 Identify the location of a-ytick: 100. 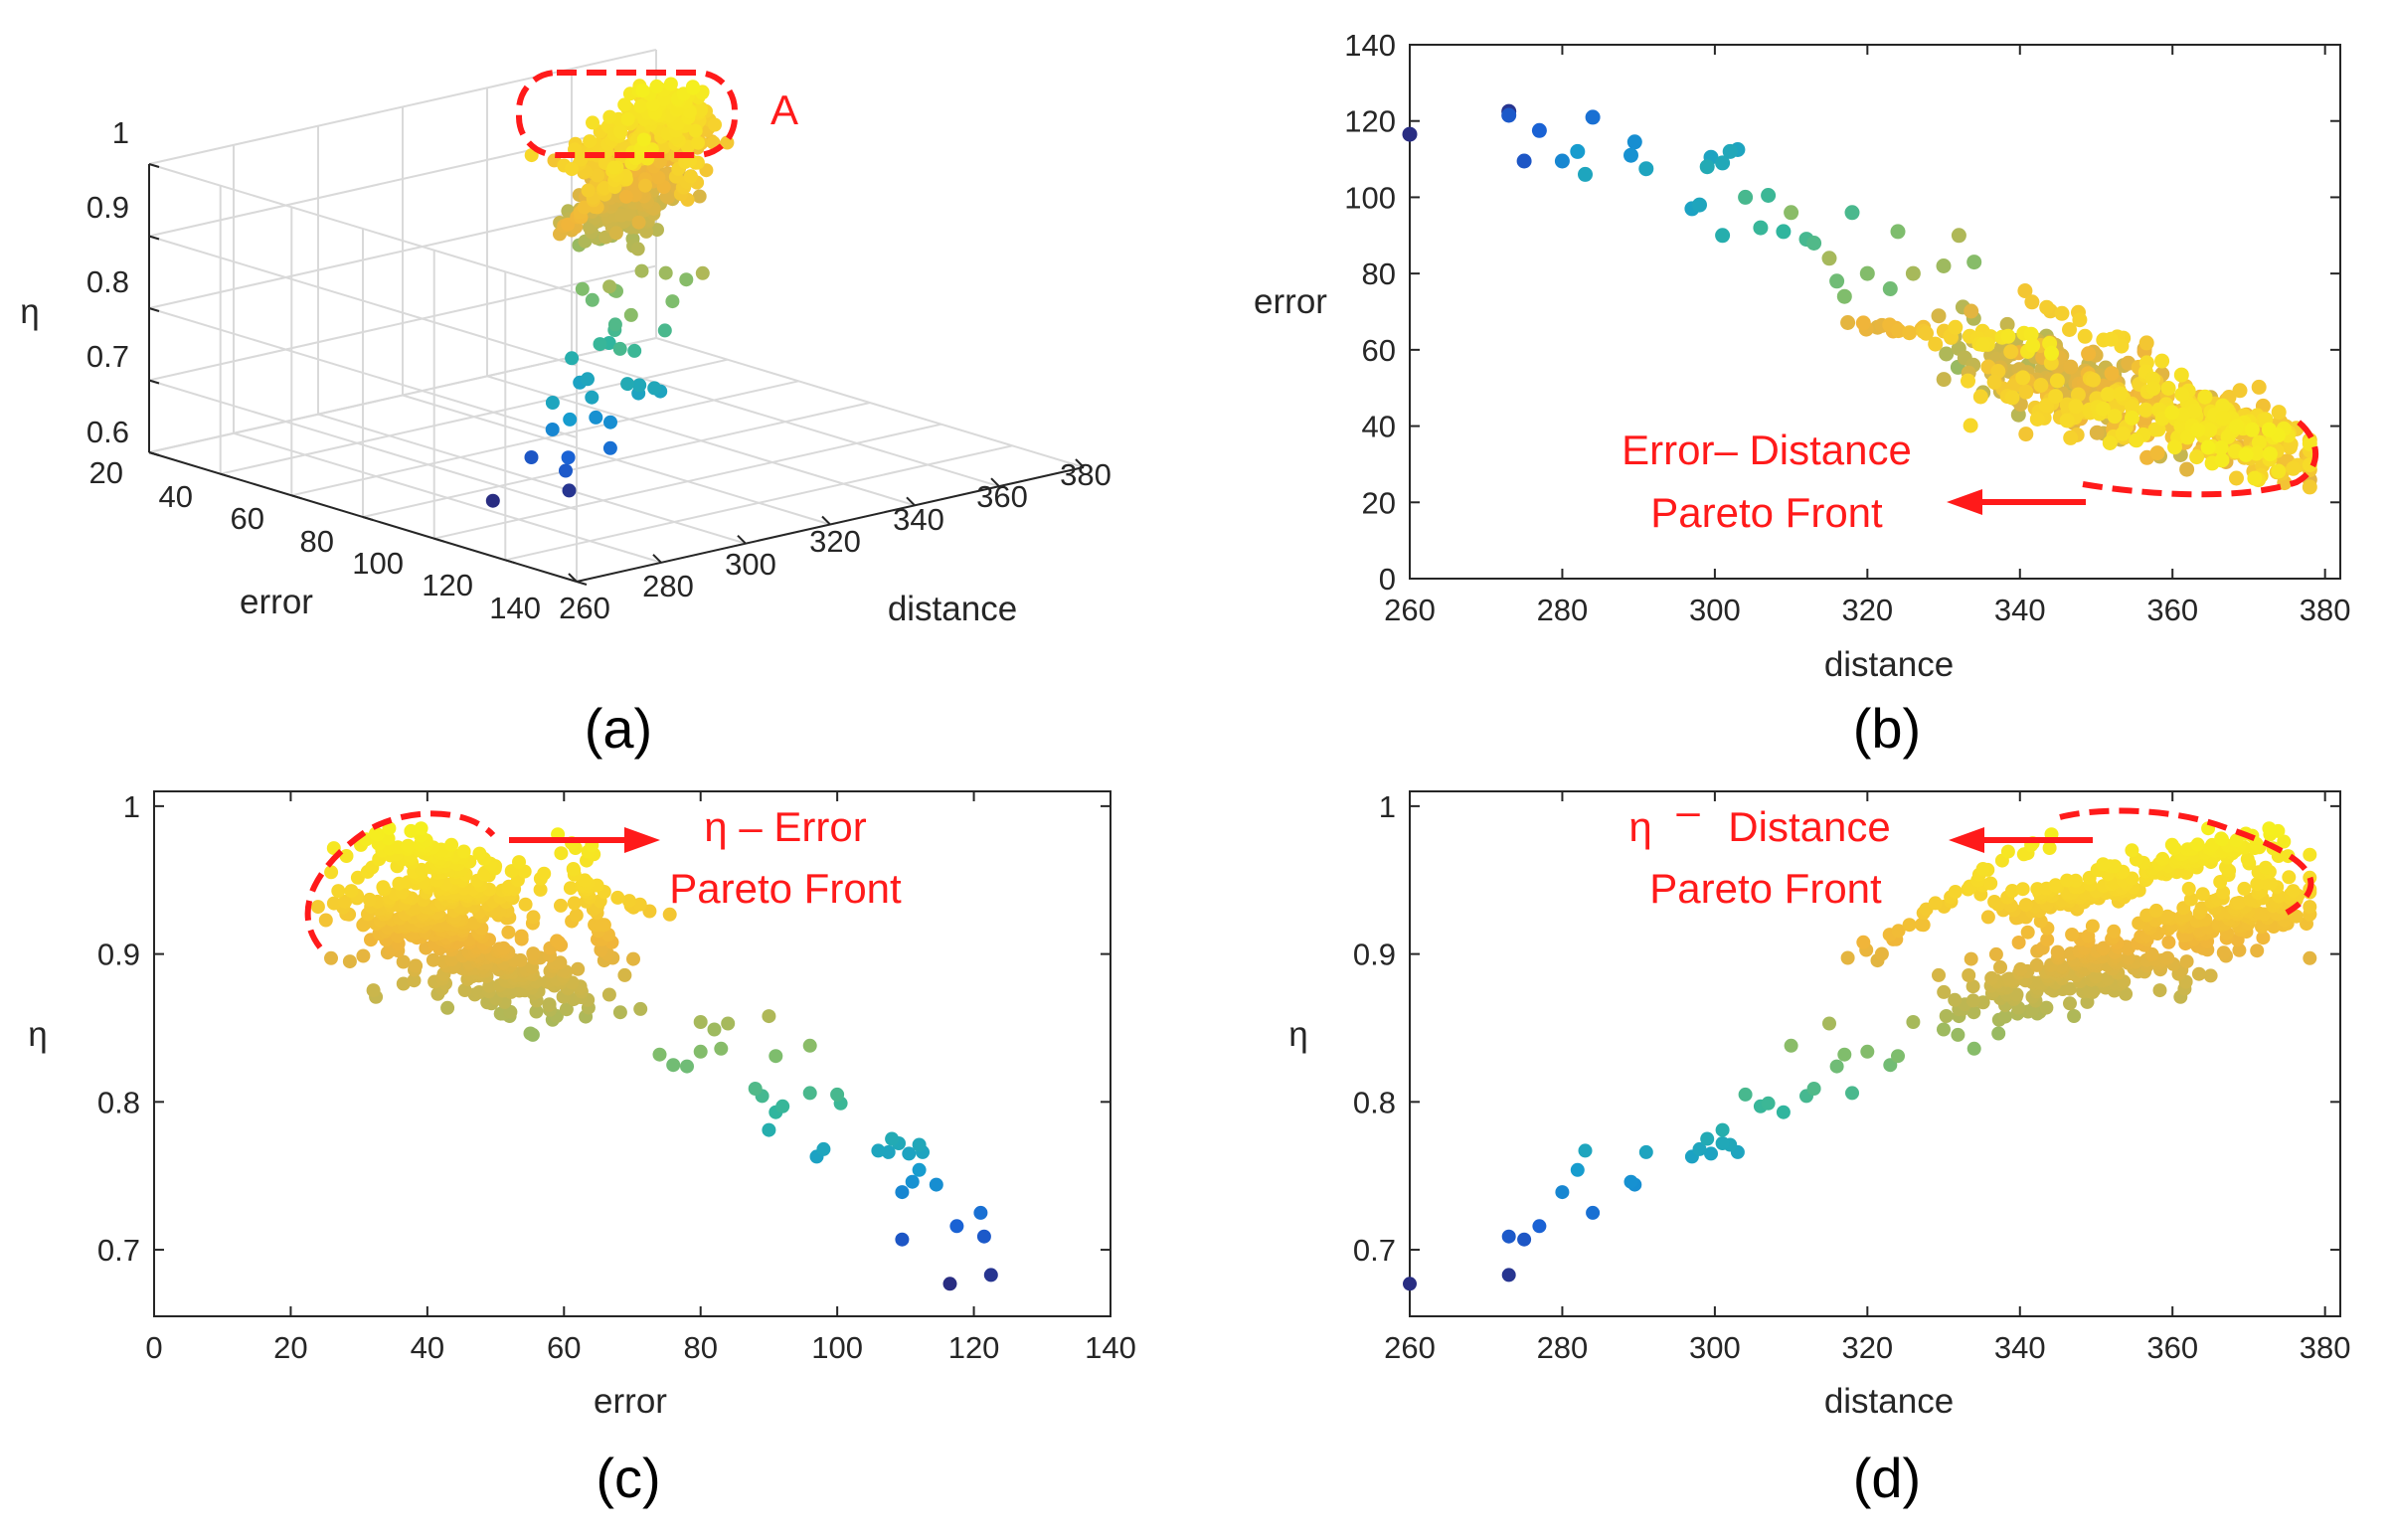
(378, 563).